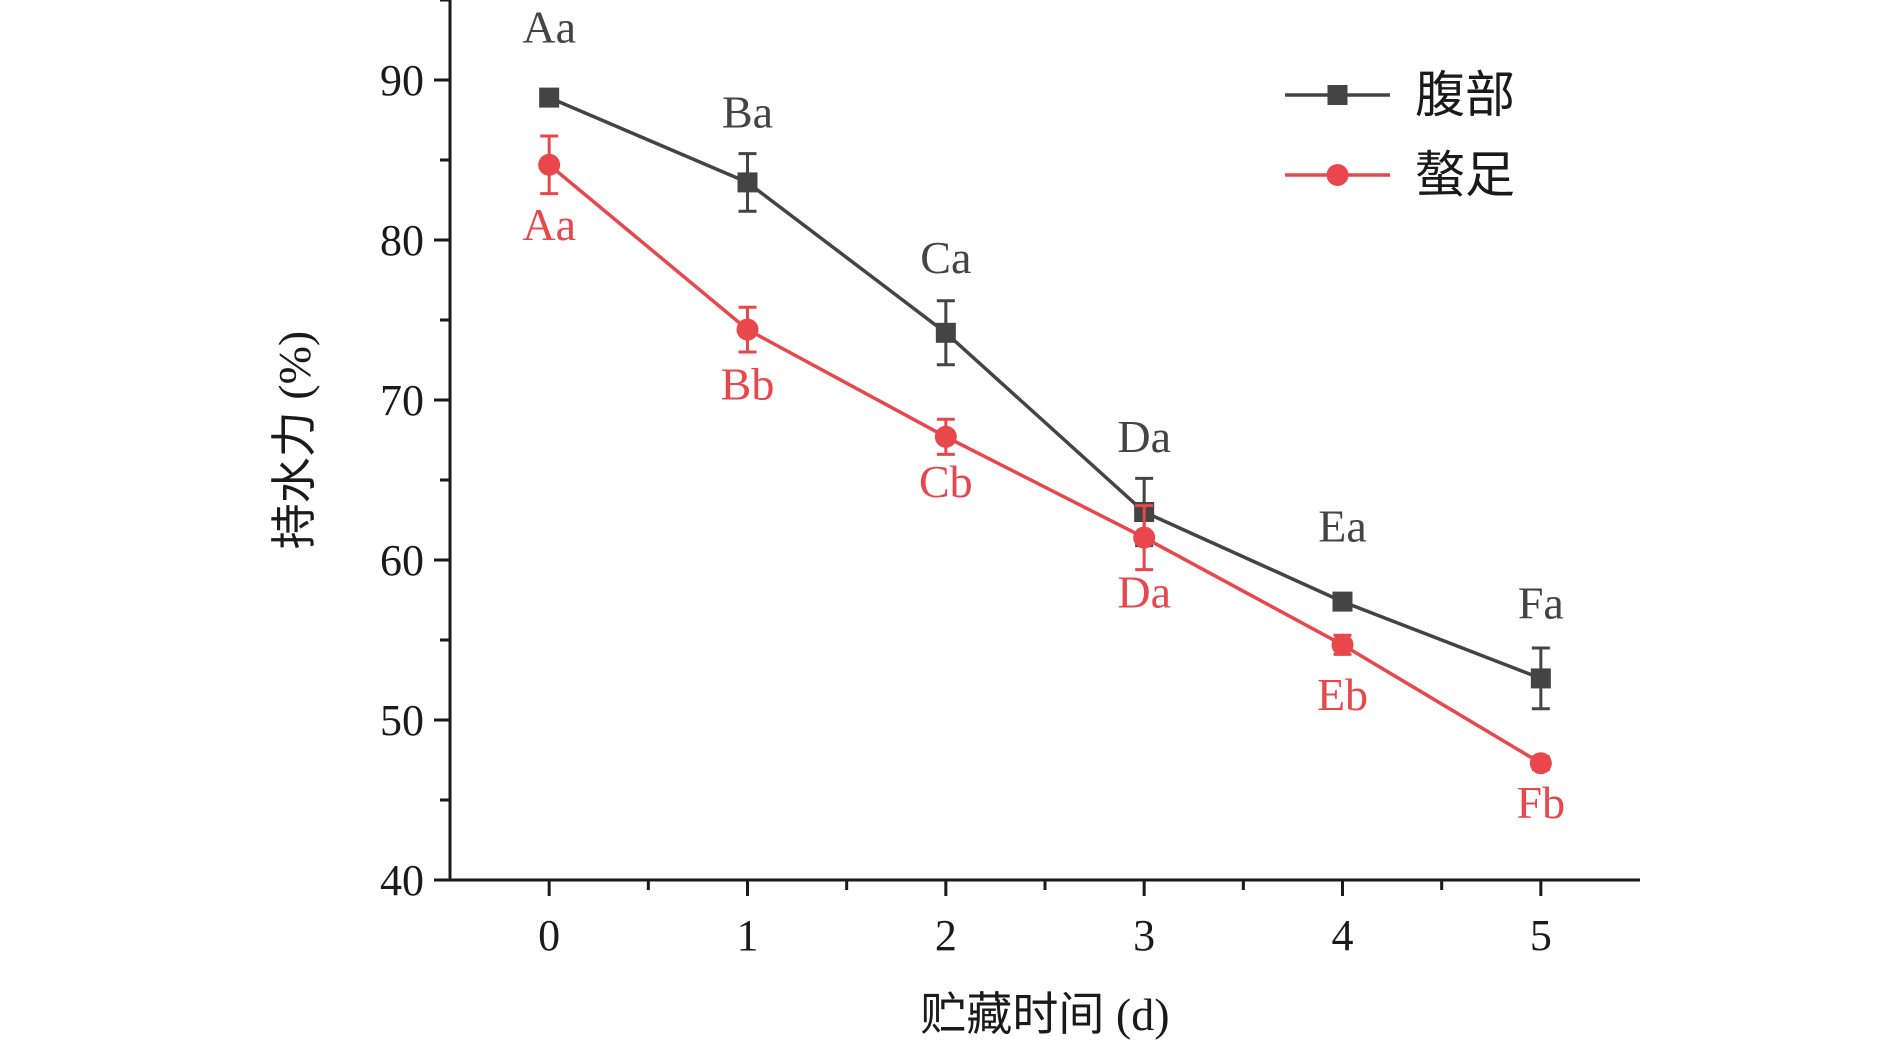 The height and width of the screenshot is (1052, 1890). Describe the element at coordinates (946, 935) in the screenshot. I see `x-tick-label: 2` at that location.